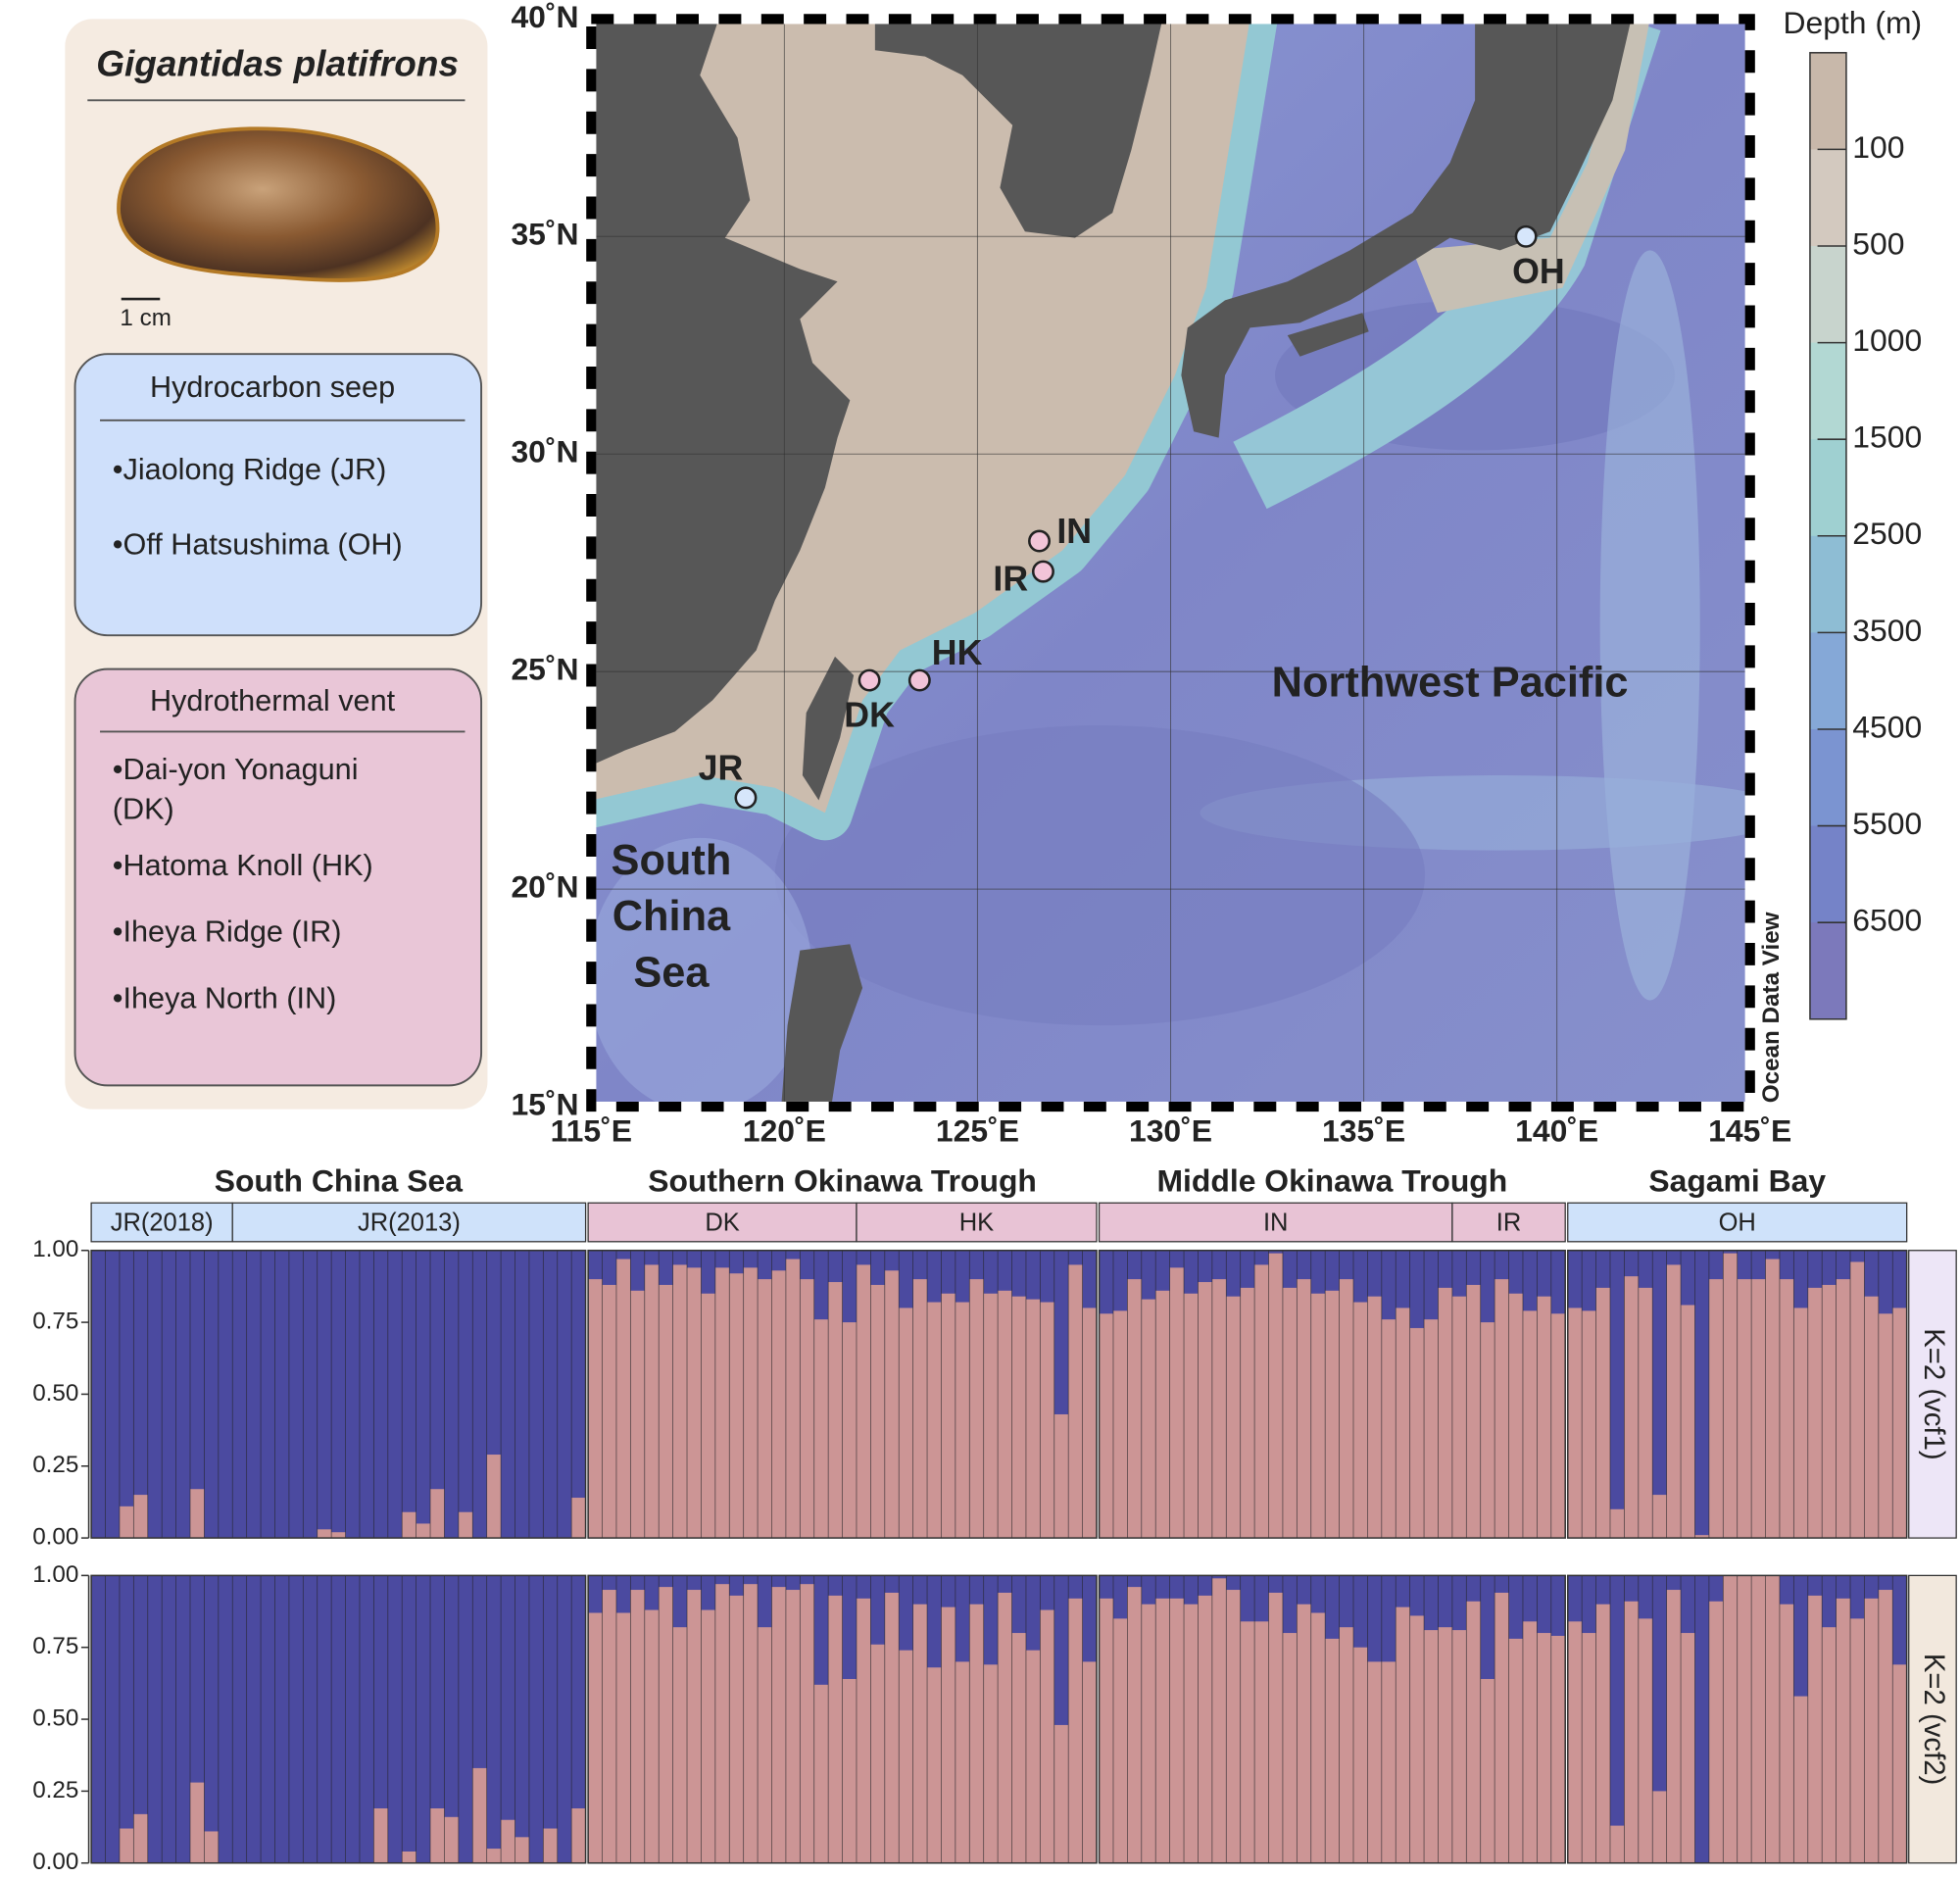 This screenshot has height=1877, width=1960. I want to click on population-label: JR(2018), so click(162, 1223).